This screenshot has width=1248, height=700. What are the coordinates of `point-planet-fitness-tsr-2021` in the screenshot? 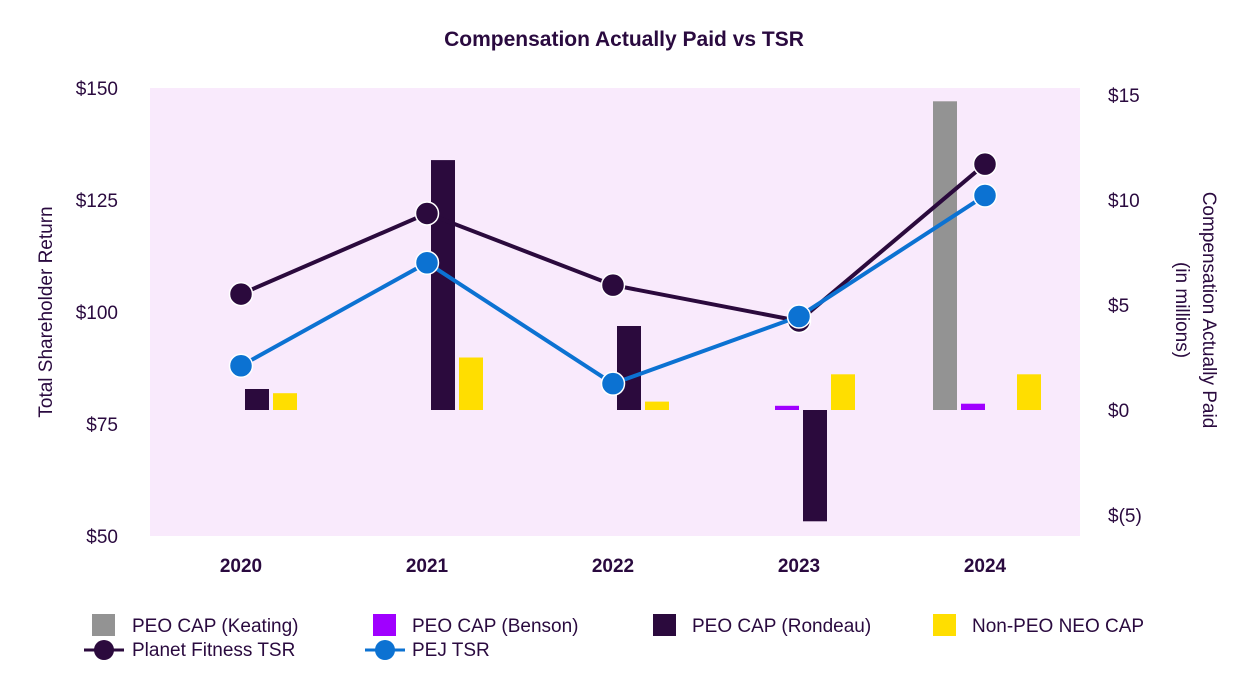 It's located at (427, 213).